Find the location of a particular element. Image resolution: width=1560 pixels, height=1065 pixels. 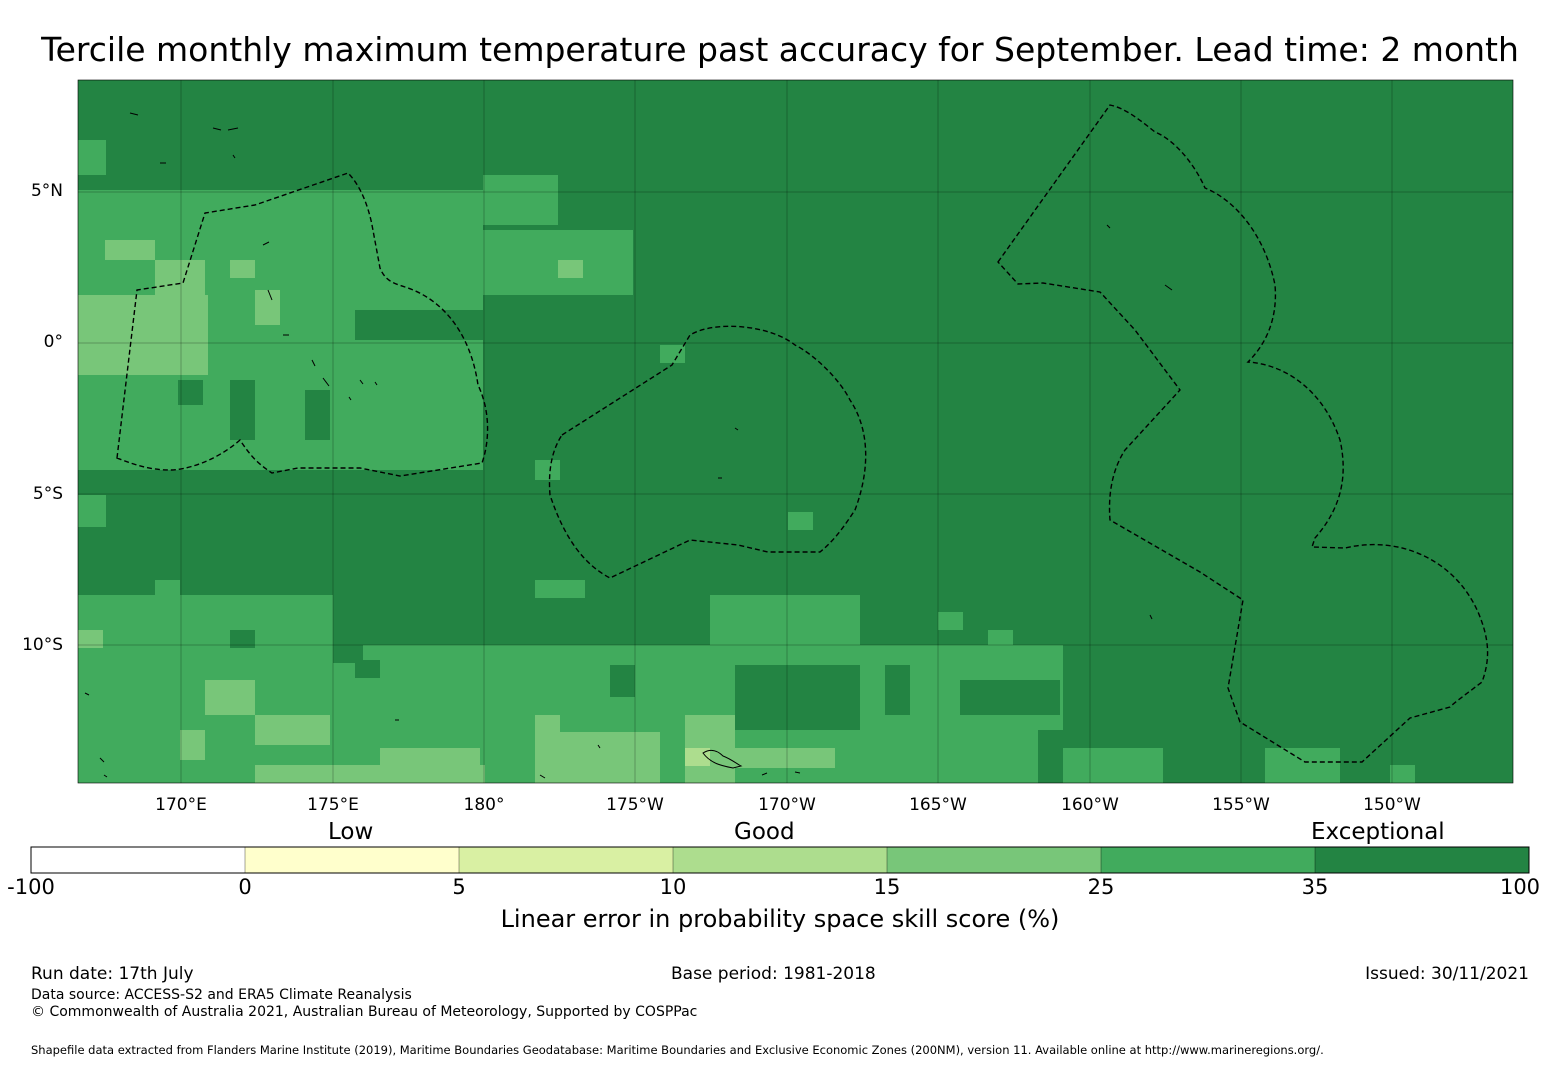

lat-label-5n: 5°N is located at coordinates (46, 191).